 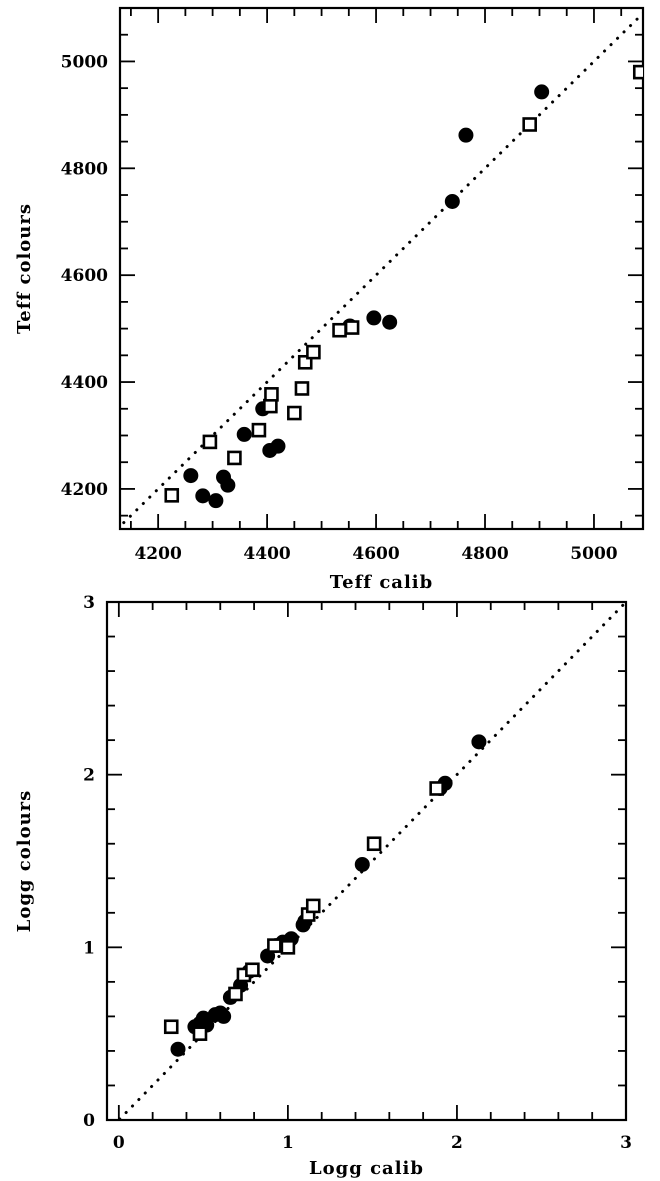 I want to click on x-tick-label: 1, so click(x=288, y=1143).